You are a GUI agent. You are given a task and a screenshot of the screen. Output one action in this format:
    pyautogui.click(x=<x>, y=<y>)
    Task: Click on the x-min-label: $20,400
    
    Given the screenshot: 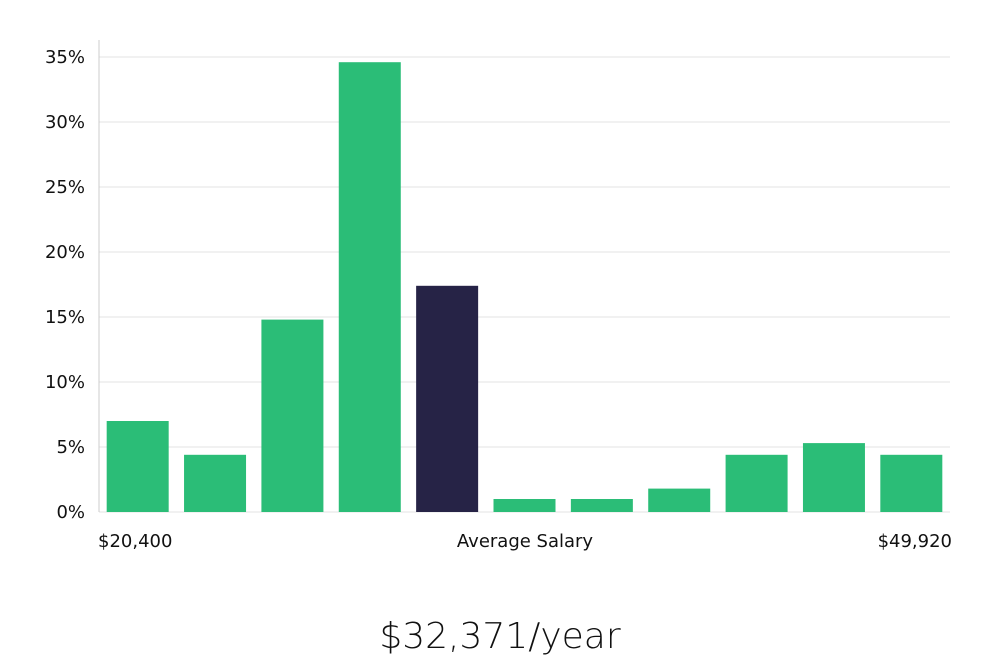 What is the action you would take?
    pyautogui.click(x=135, y=541)
    